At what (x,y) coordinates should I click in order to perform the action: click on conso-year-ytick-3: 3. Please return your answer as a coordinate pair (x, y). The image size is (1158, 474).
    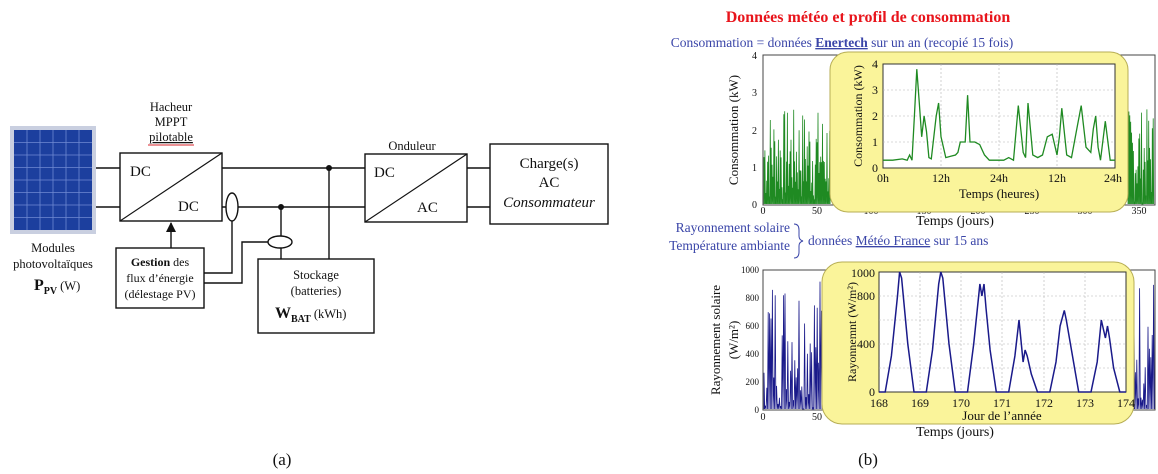
    Looking at the image, I should click on (754, 93).